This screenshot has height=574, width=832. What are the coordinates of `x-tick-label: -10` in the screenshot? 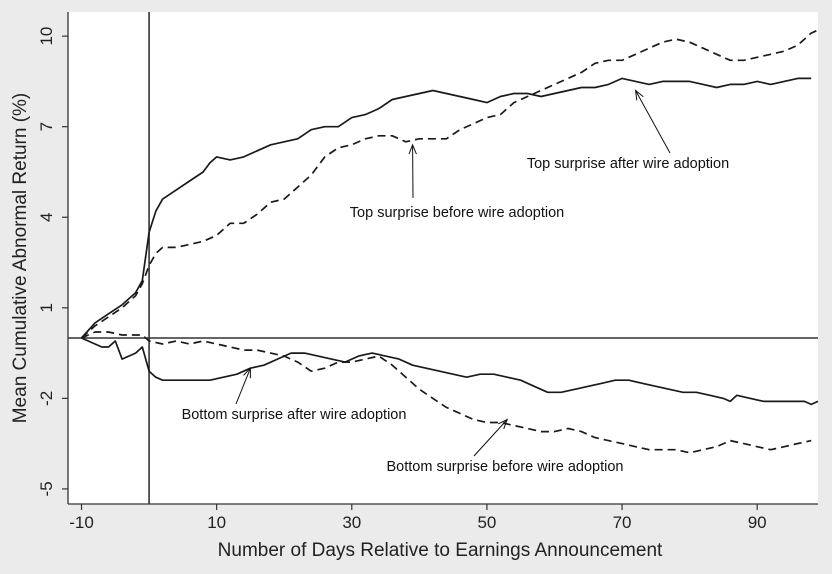 It's located at (81, 522).